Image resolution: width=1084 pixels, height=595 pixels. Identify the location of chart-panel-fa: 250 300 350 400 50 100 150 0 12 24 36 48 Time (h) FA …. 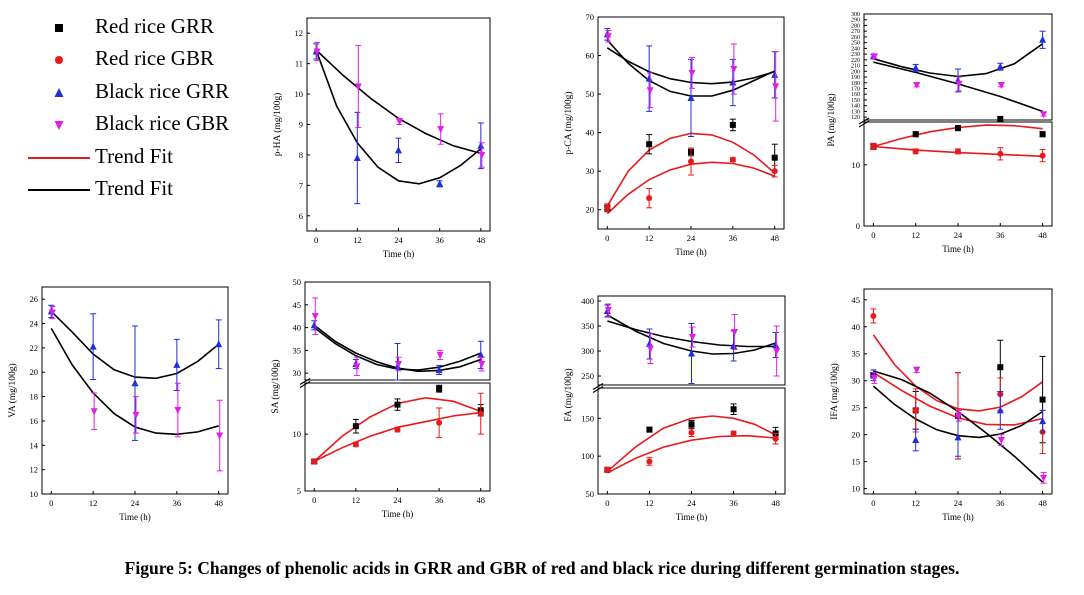
(674, 408).